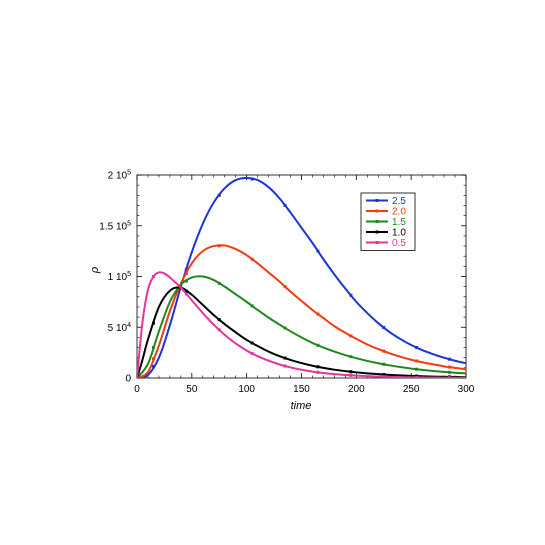  Describe the element at coordinates (137, 389) in the screenshot. I see `x-tick-label: 0` at that location.